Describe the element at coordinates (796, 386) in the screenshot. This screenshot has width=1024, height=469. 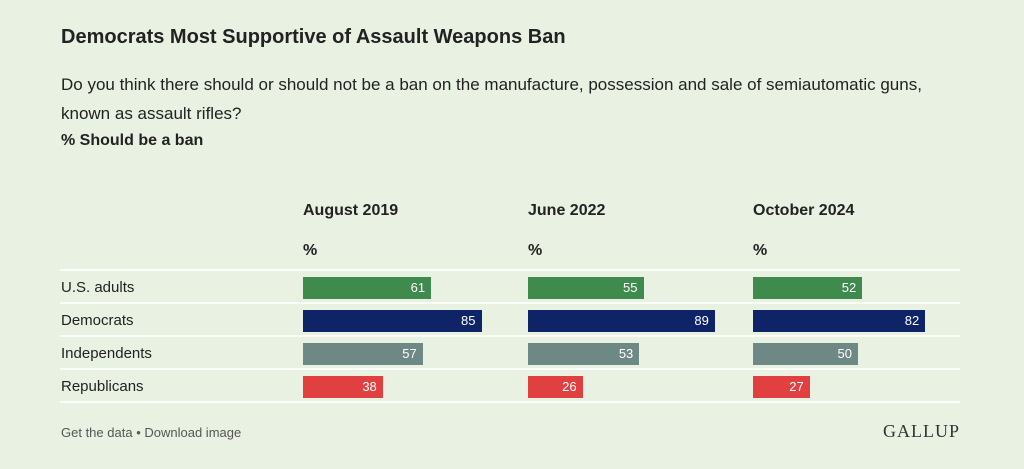
I see `value-label: 27` at that location.